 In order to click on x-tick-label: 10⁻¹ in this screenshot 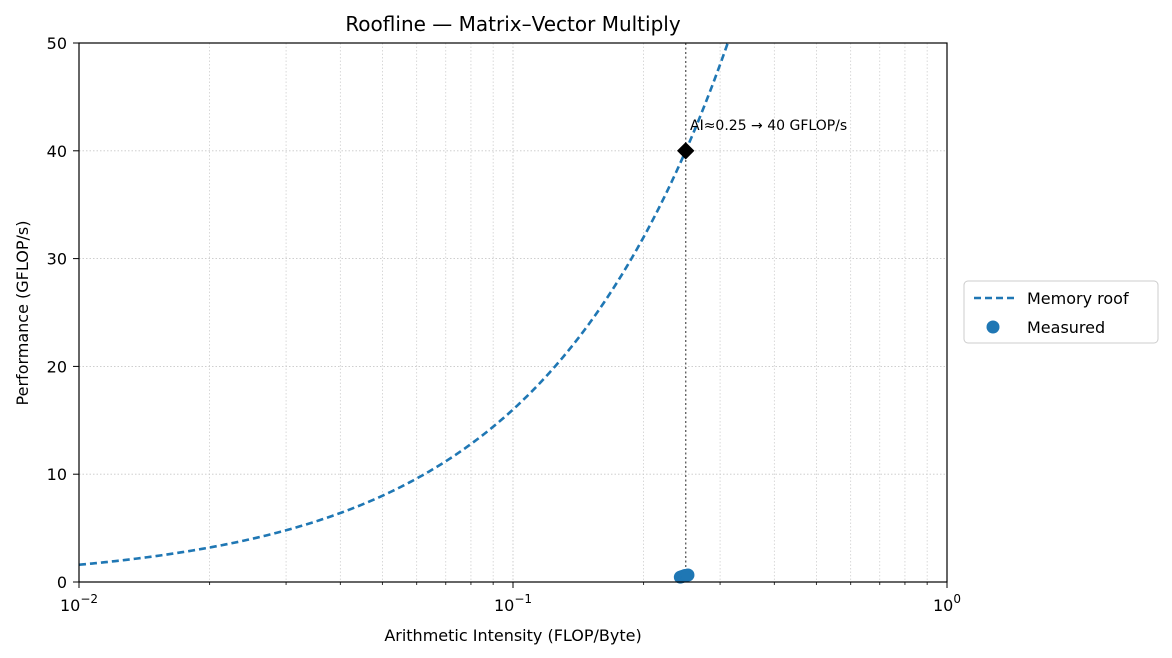, I will do `click(513, 603)`.